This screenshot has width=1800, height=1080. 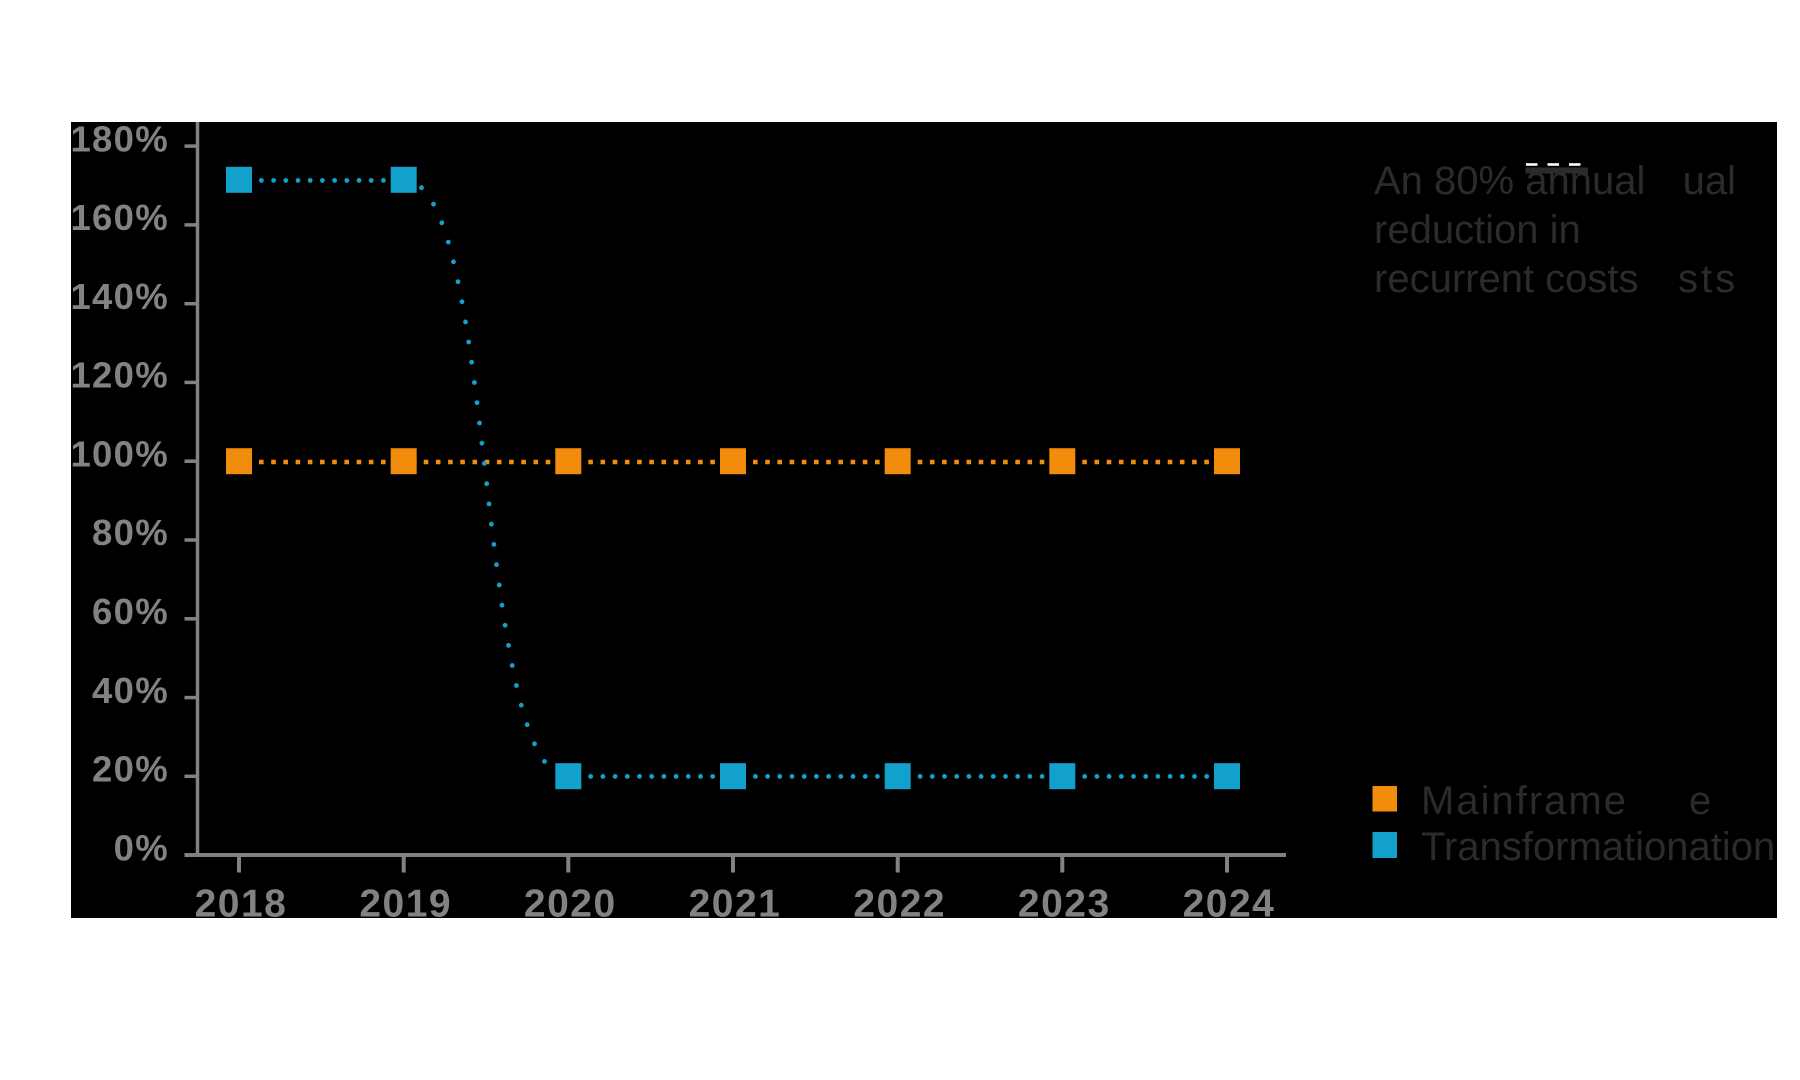 I want to click on svg-text: 0%, so click(x=141, y=847).